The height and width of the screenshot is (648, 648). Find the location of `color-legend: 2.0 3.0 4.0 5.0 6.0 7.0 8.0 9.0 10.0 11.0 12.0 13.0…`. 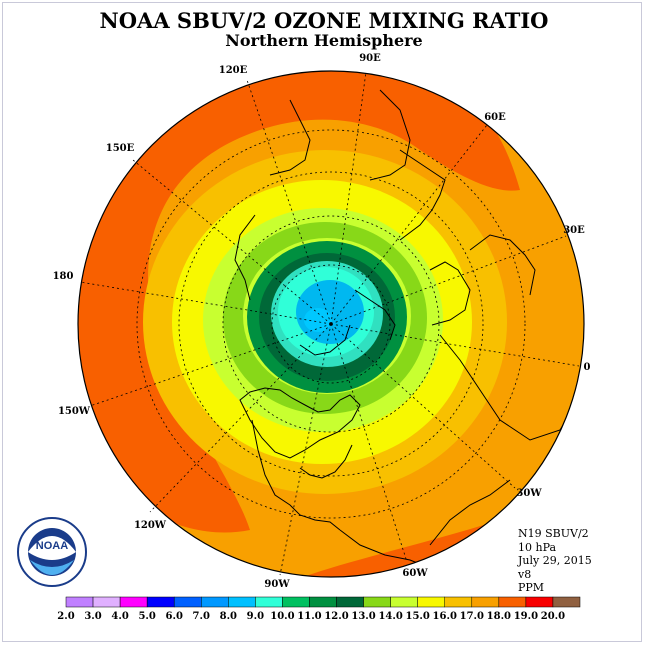

color-legend: 2.0 3.0 4.0 5.0 6.0 7.0 8.0 9.0 10.0 11.0 12.0 13.0… is located at coordinates (319, 609).